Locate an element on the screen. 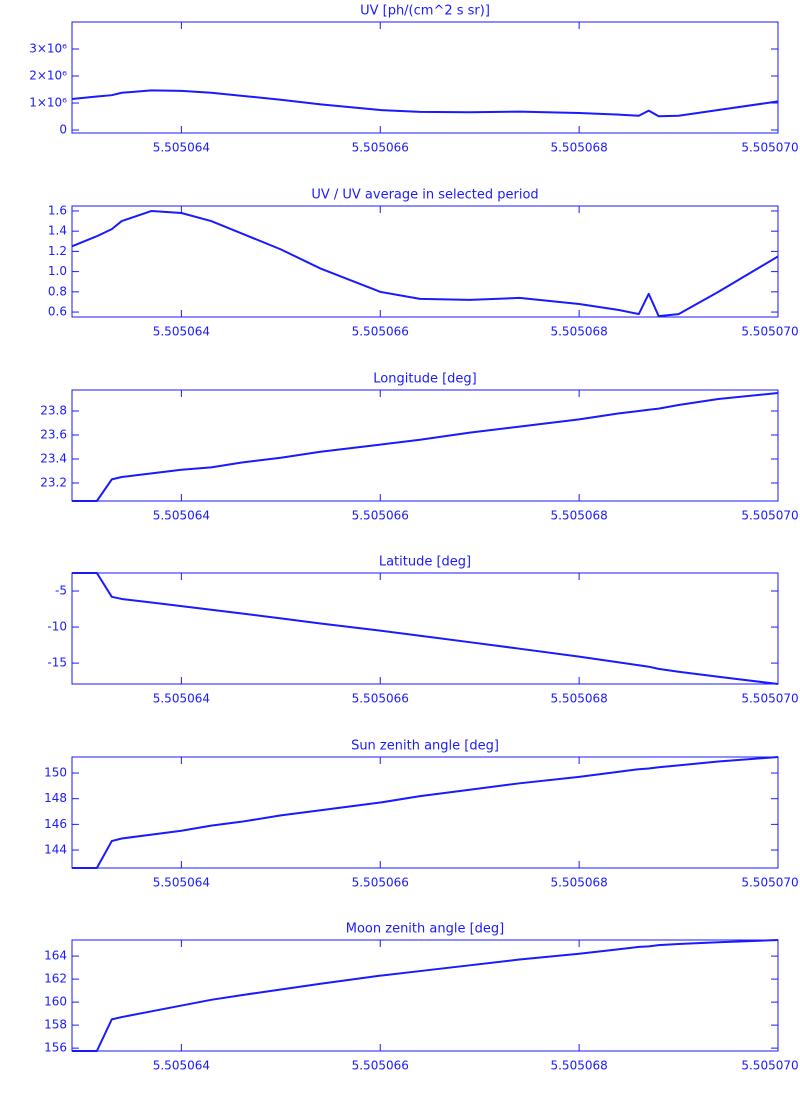  y-tick-label: -15 is located at coordinates (57, 663).